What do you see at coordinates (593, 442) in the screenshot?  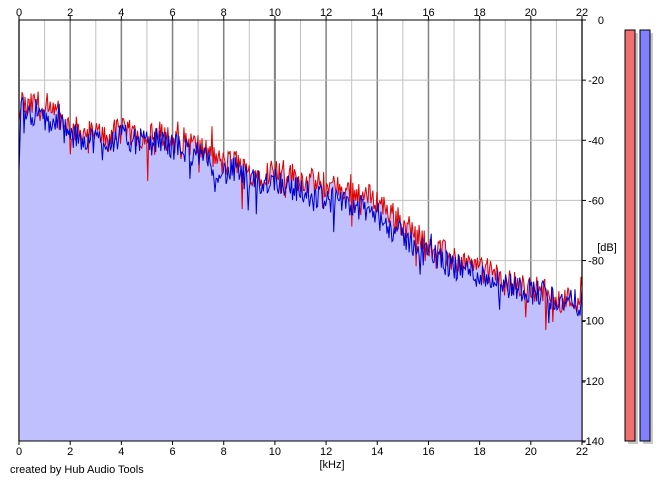 I see `y-tick-label: -140` at bounding box center [593, 442].